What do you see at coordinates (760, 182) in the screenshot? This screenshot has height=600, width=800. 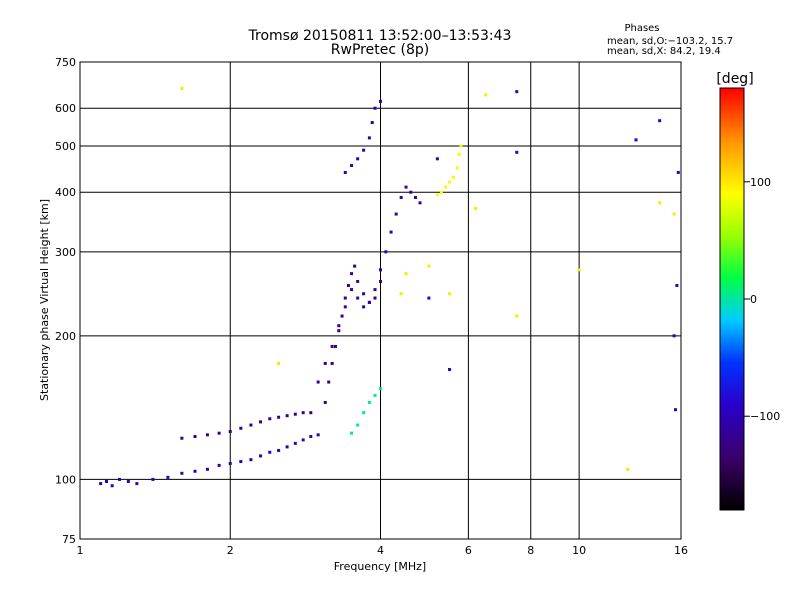 I see `colorbar-tick-label: 100` at bounding box center [760, 182].